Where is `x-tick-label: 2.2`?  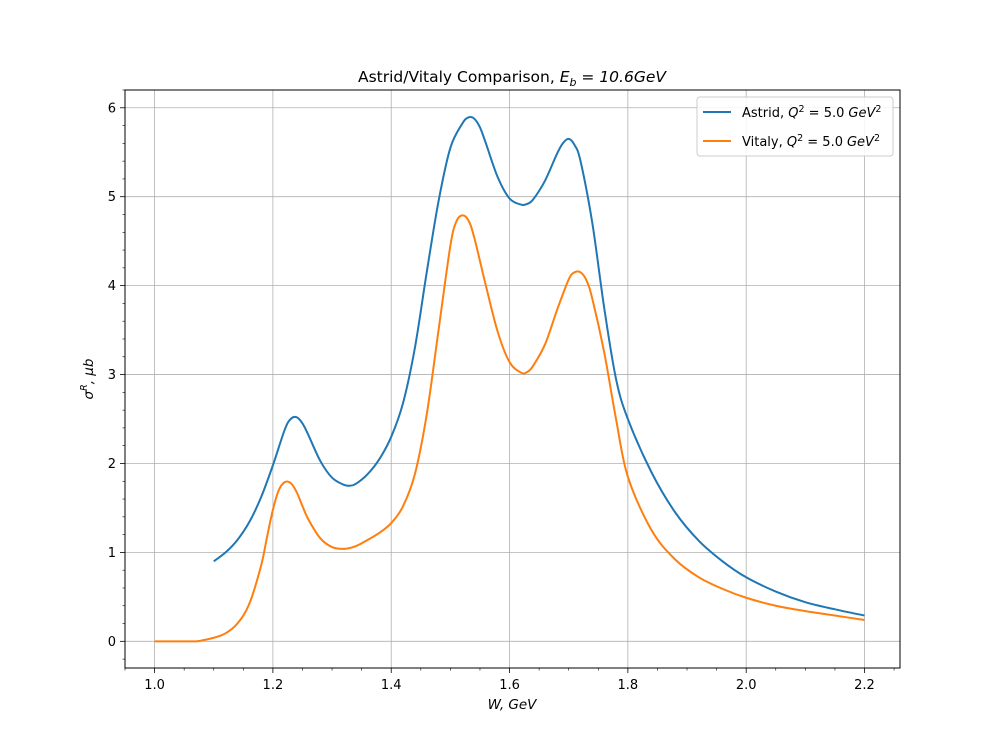 x-tick-label: 2.2 is located at coordinates (864, 685).